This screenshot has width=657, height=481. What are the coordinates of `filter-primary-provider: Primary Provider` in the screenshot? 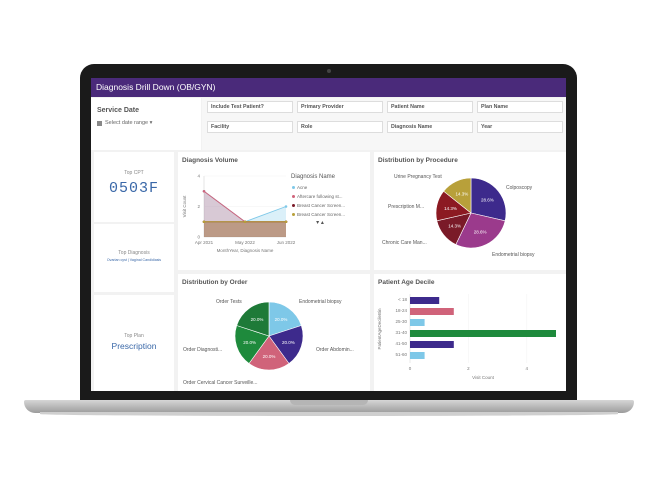 It's located at (340, 107).